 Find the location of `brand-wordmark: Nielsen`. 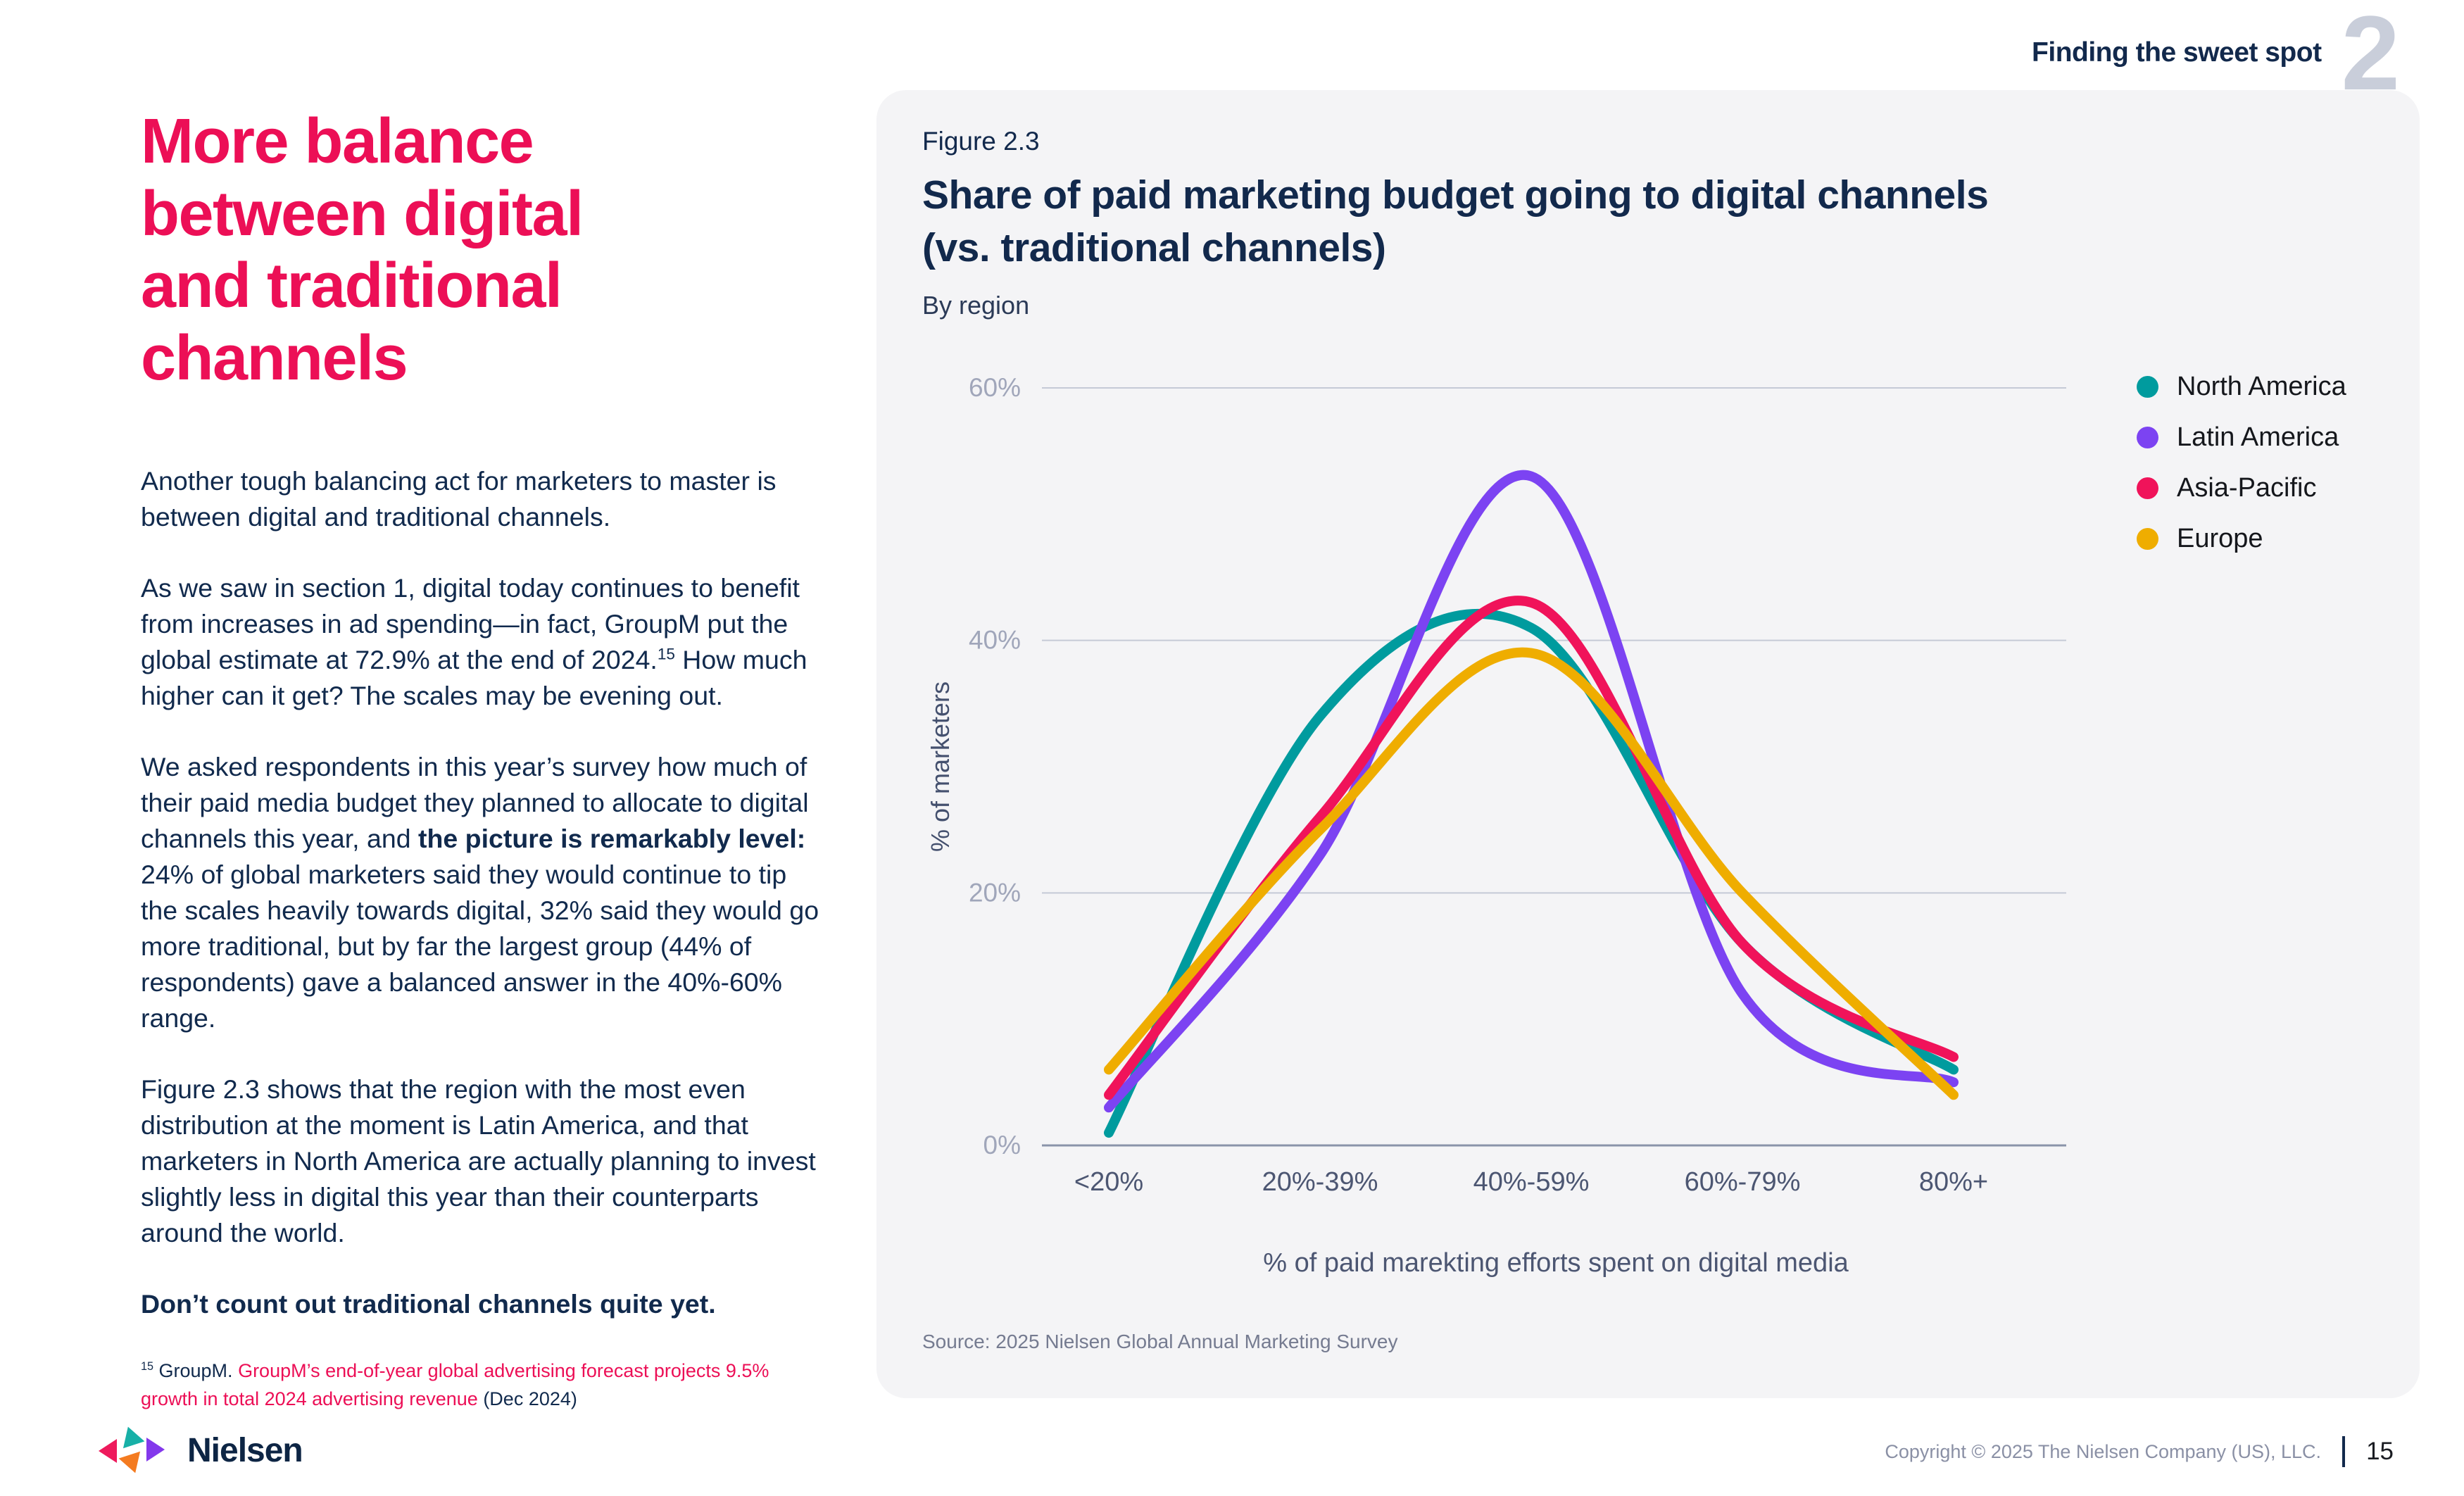

brand-wordmark: Nielsen is located at coordinates (245, 1450).